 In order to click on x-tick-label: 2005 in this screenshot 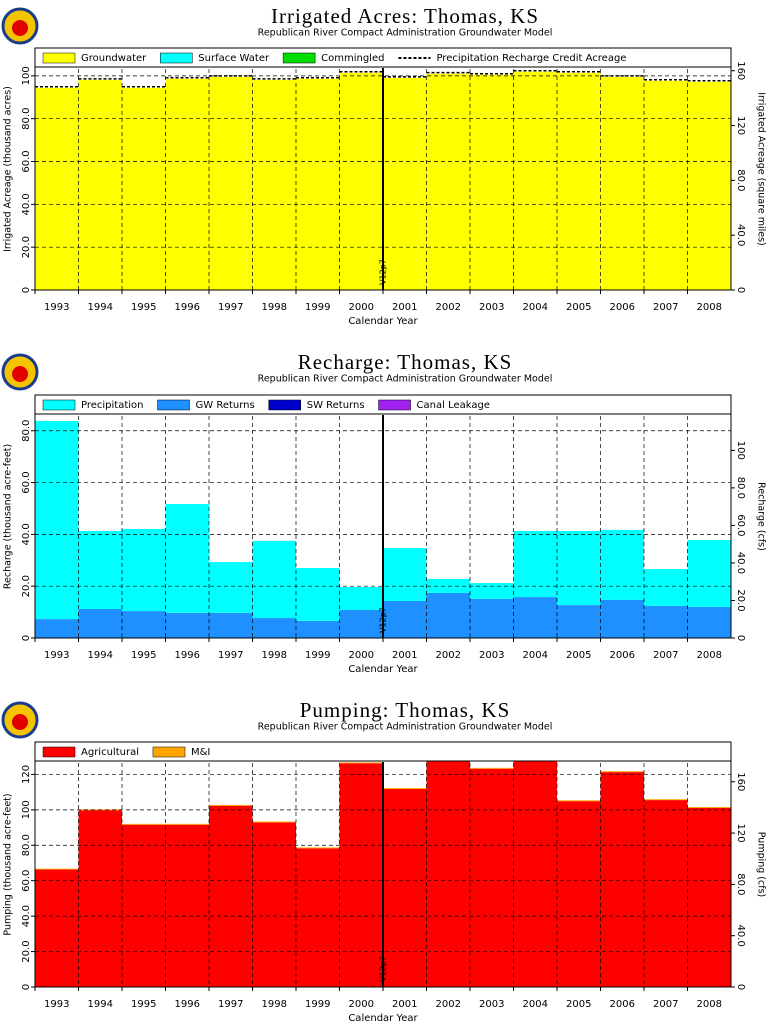, I will do `click(578, 655)`.